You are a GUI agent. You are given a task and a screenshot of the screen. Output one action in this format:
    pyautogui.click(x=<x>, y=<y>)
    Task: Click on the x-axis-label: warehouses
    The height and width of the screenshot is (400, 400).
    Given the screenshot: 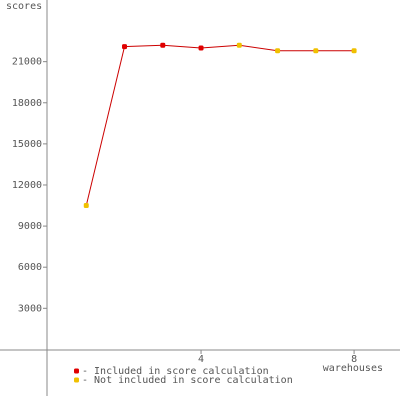 What is the action you would take?
    pyautogui.click(x=353, y=368)
    